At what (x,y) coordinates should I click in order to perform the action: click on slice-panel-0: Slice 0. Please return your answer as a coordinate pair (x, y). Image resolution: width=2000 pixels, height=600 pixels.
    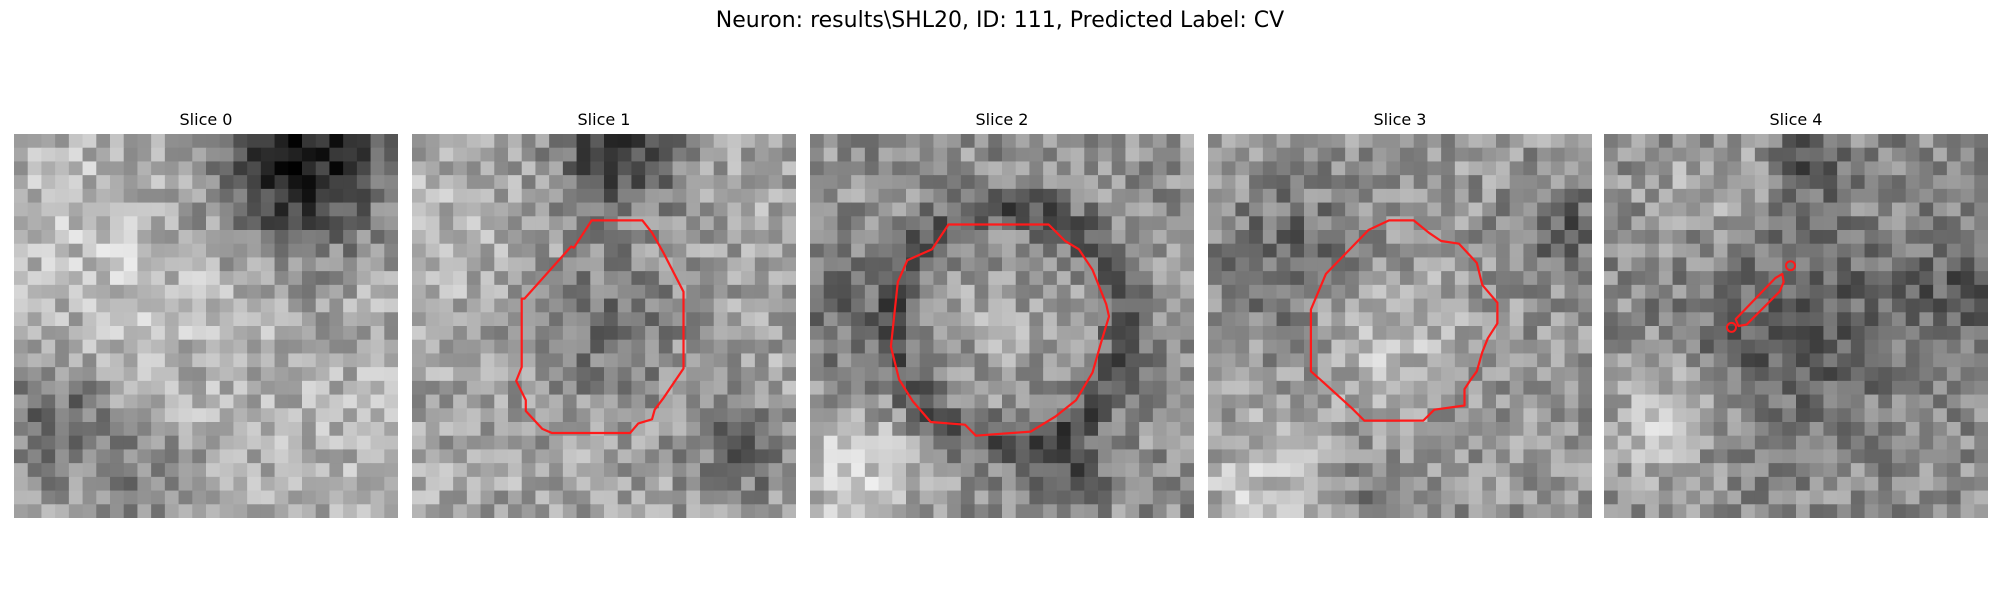
    Looking at the image, I should click on (206, 314).